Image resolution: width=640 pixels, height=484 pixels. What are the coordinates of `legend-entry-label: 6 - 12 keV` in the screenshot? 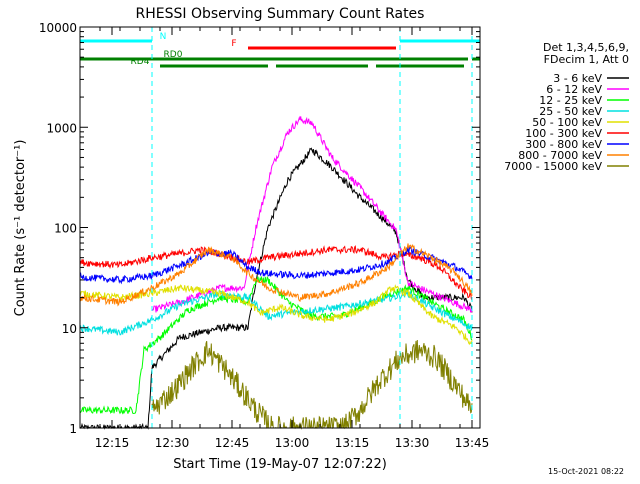 It's located at (574, 89).